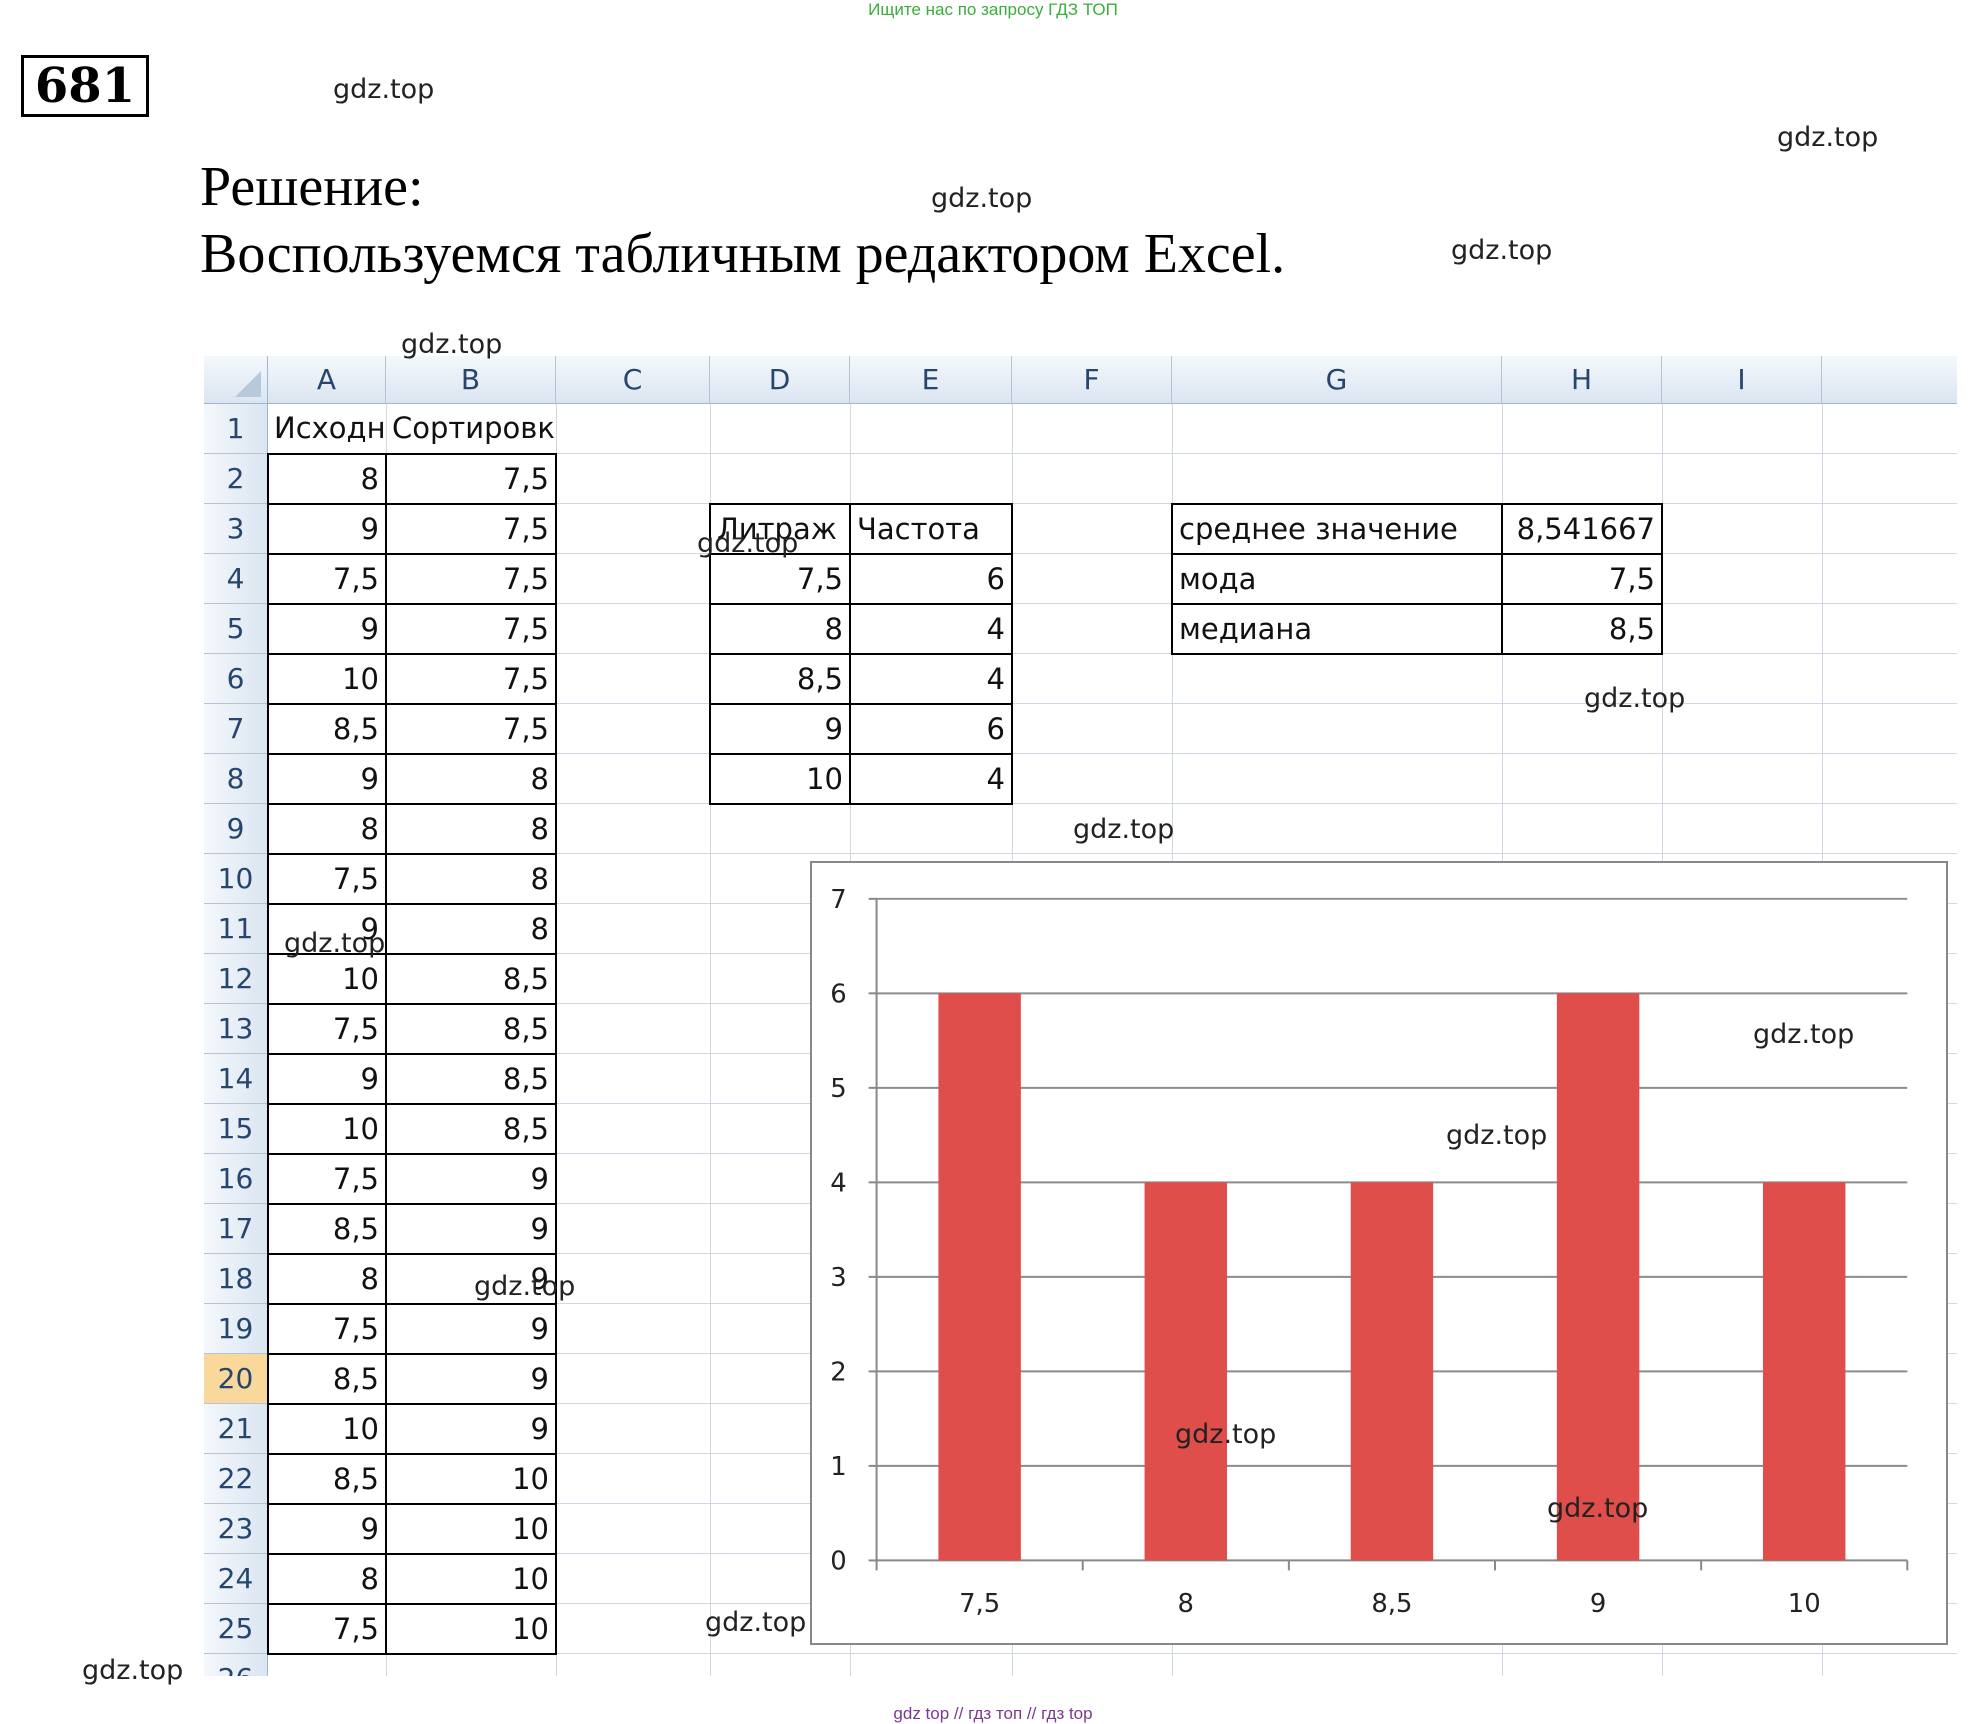  What do you see at coordinates (471, 779) in the screenshot?
I see `cell-b8: 8` at bounding box center [471, 779].